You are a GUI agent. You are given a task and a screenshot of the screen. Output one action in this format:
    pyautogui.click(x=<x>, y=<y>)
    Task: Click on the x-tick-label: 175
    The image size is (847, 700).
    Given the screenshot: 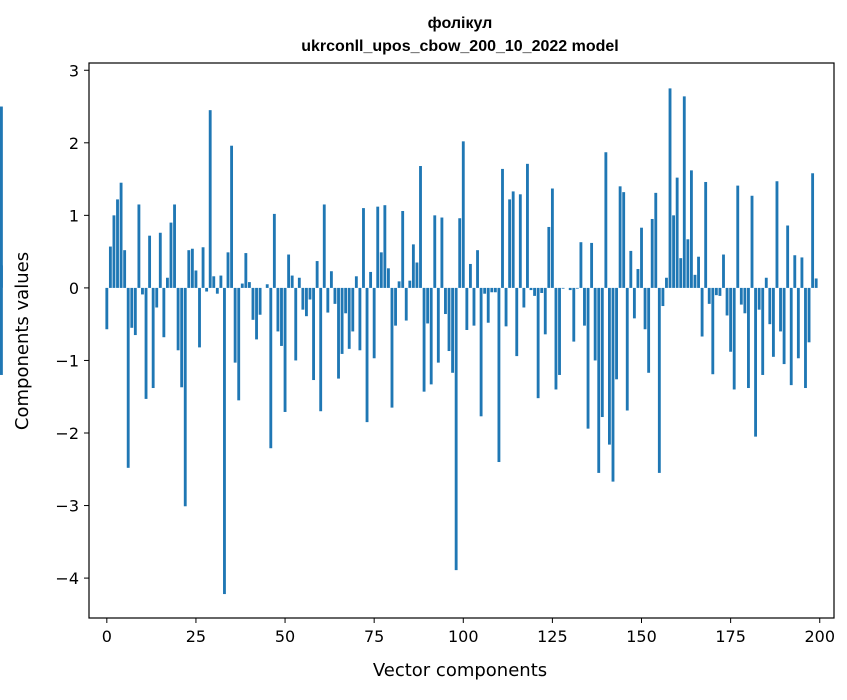 What is the action you would take?
    pyautogui.click(x=730, y=636)
    